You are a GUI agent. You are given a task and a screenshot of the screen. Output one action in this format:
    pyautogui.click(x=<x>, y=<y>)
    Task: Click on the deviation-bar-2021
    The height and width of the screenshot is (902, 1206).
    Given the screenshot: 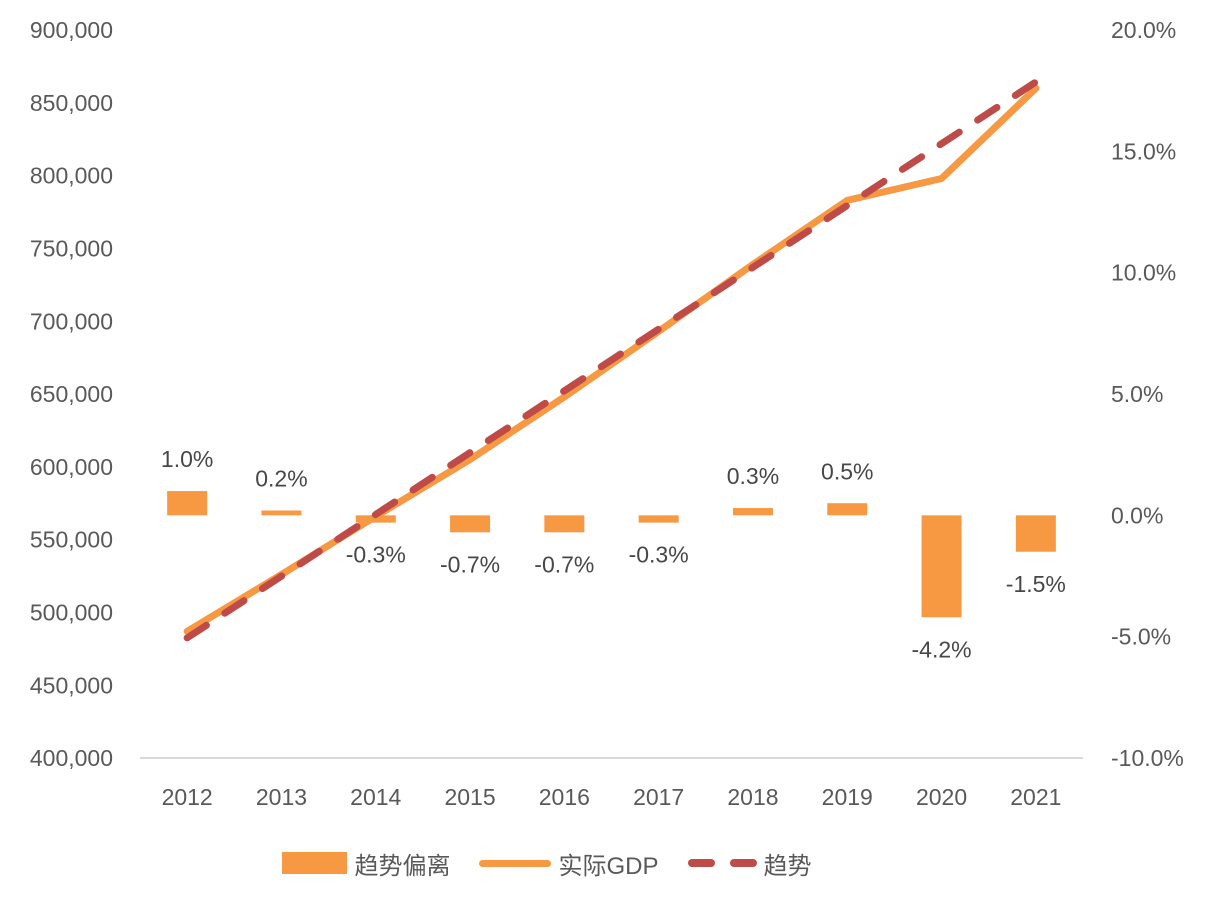 What is the action you would take?
    pyautogui.click(x=1035, y=533)
    